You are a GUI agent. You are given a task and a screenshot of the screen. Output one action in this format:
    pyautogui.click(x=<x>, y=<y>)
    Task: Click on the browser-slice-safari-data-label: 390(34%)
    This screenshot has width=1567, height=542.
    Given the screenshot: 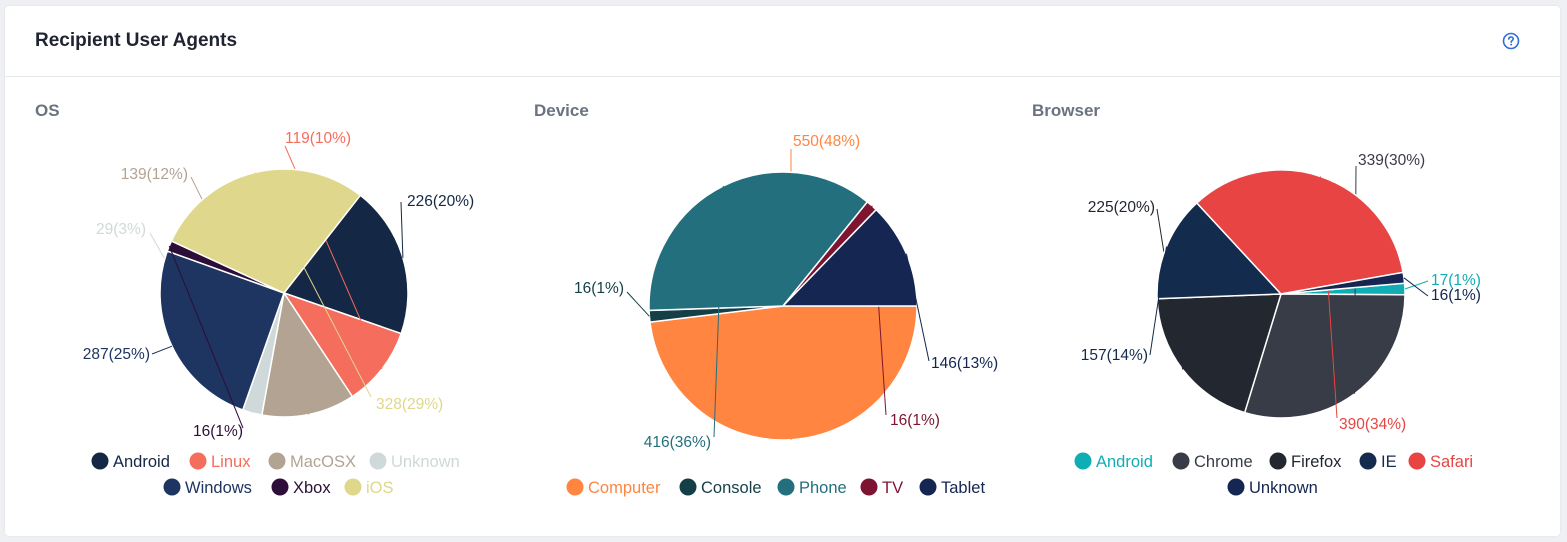 What is the action you would take?
    pyautogui.click(x=1372, y=424)
    